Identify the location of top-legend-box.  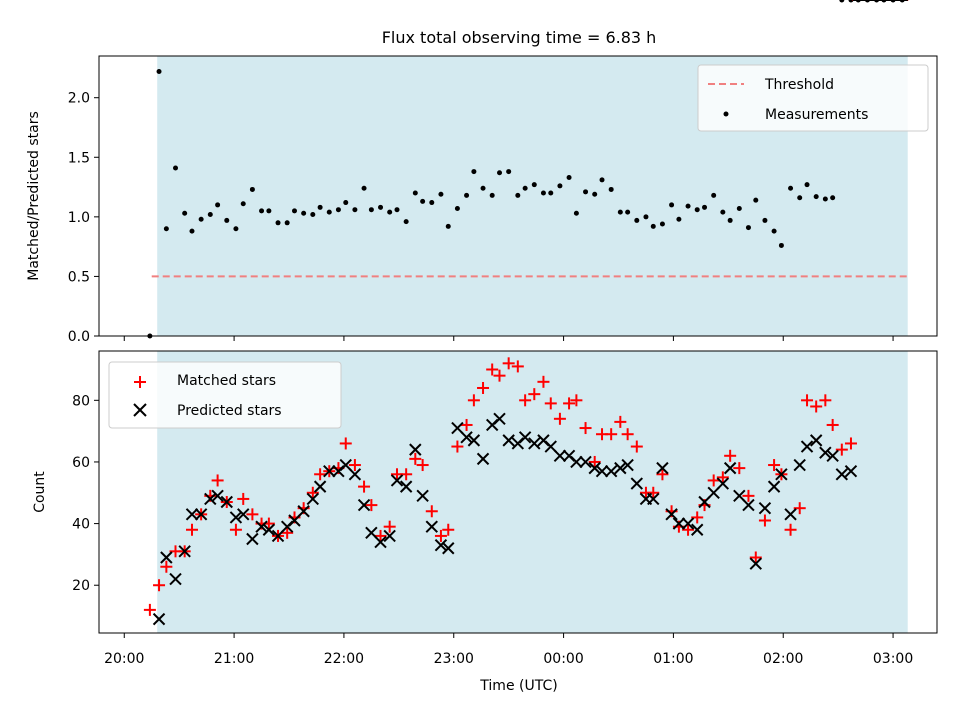
(813, 98).